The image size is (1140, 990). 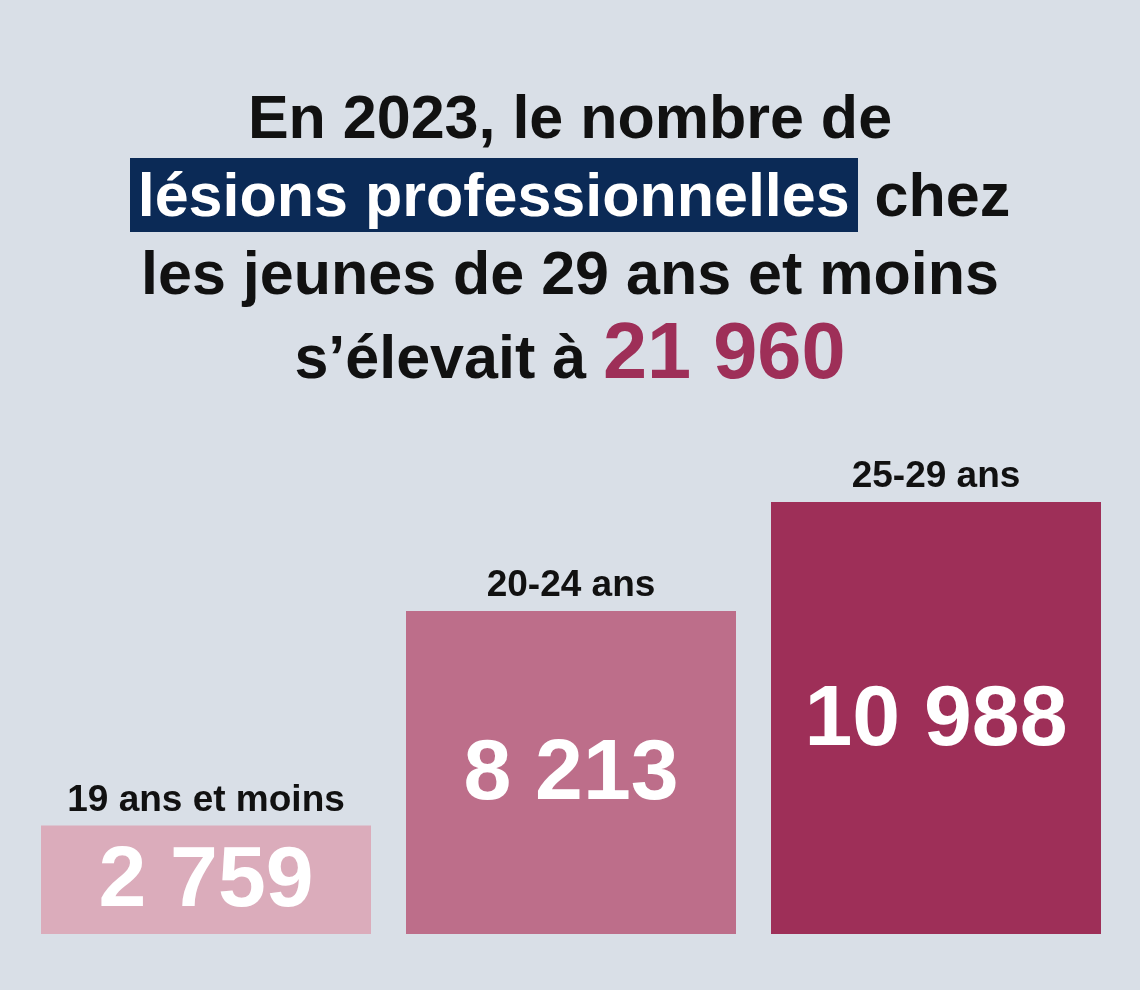 What do you see at coordinates (936, 714) in the screenshot?
I see `data-label: 10 988` at bounding box center [936, 714].